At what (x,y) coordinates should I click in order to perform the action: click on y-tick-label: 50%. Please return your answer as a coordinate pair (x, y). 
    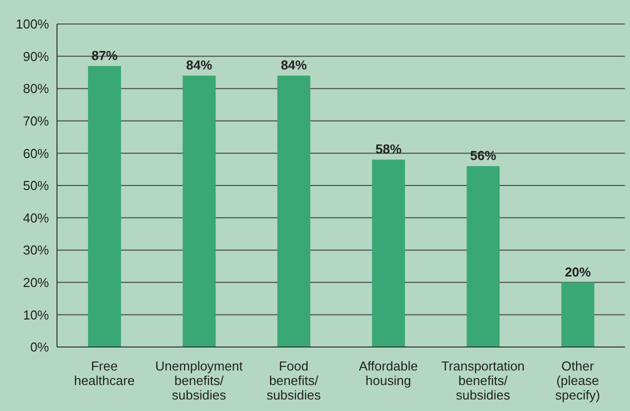
    Looking at the image, I should click on (36, 186).